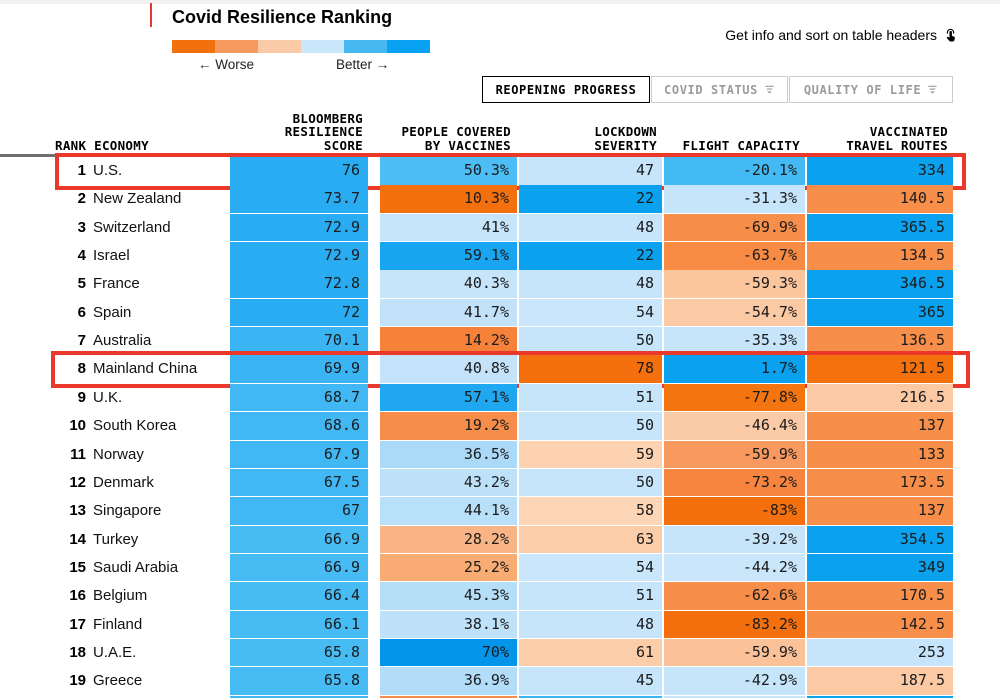 This screenshot has width=1000, height=698. What do you see at coordinates (734, 341) in the screenshot?
I see `flight-cell: -35.3%` at bounding box center [734, 341].